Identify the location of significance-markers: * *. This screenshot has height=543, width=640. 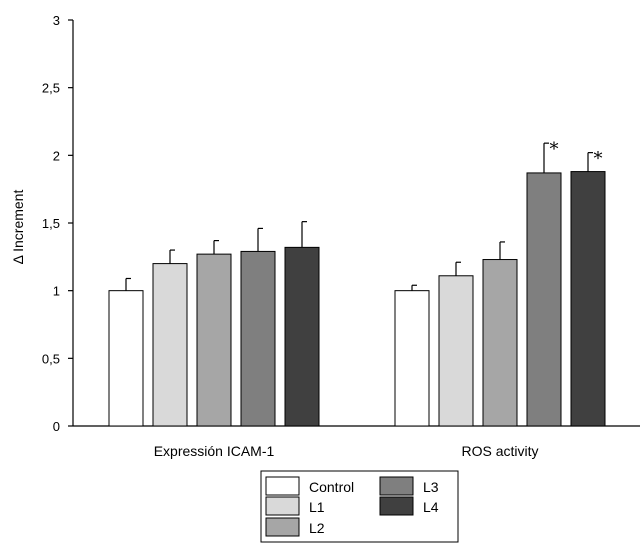
(576, 154).